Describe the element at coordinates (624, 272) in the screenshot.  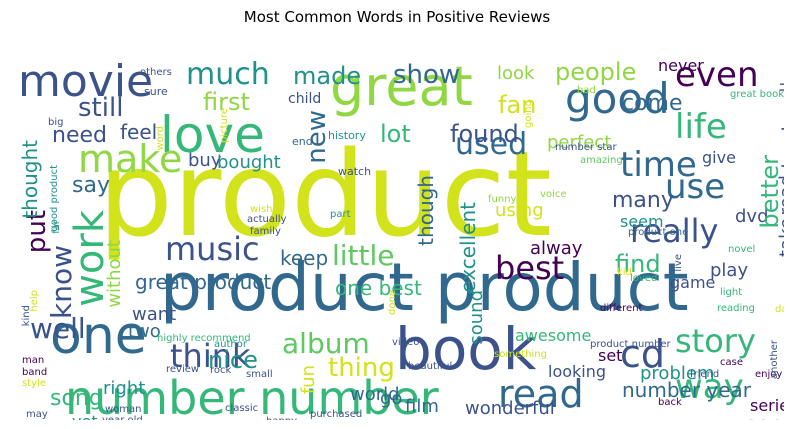
I see `word-kid: kid` at that location.